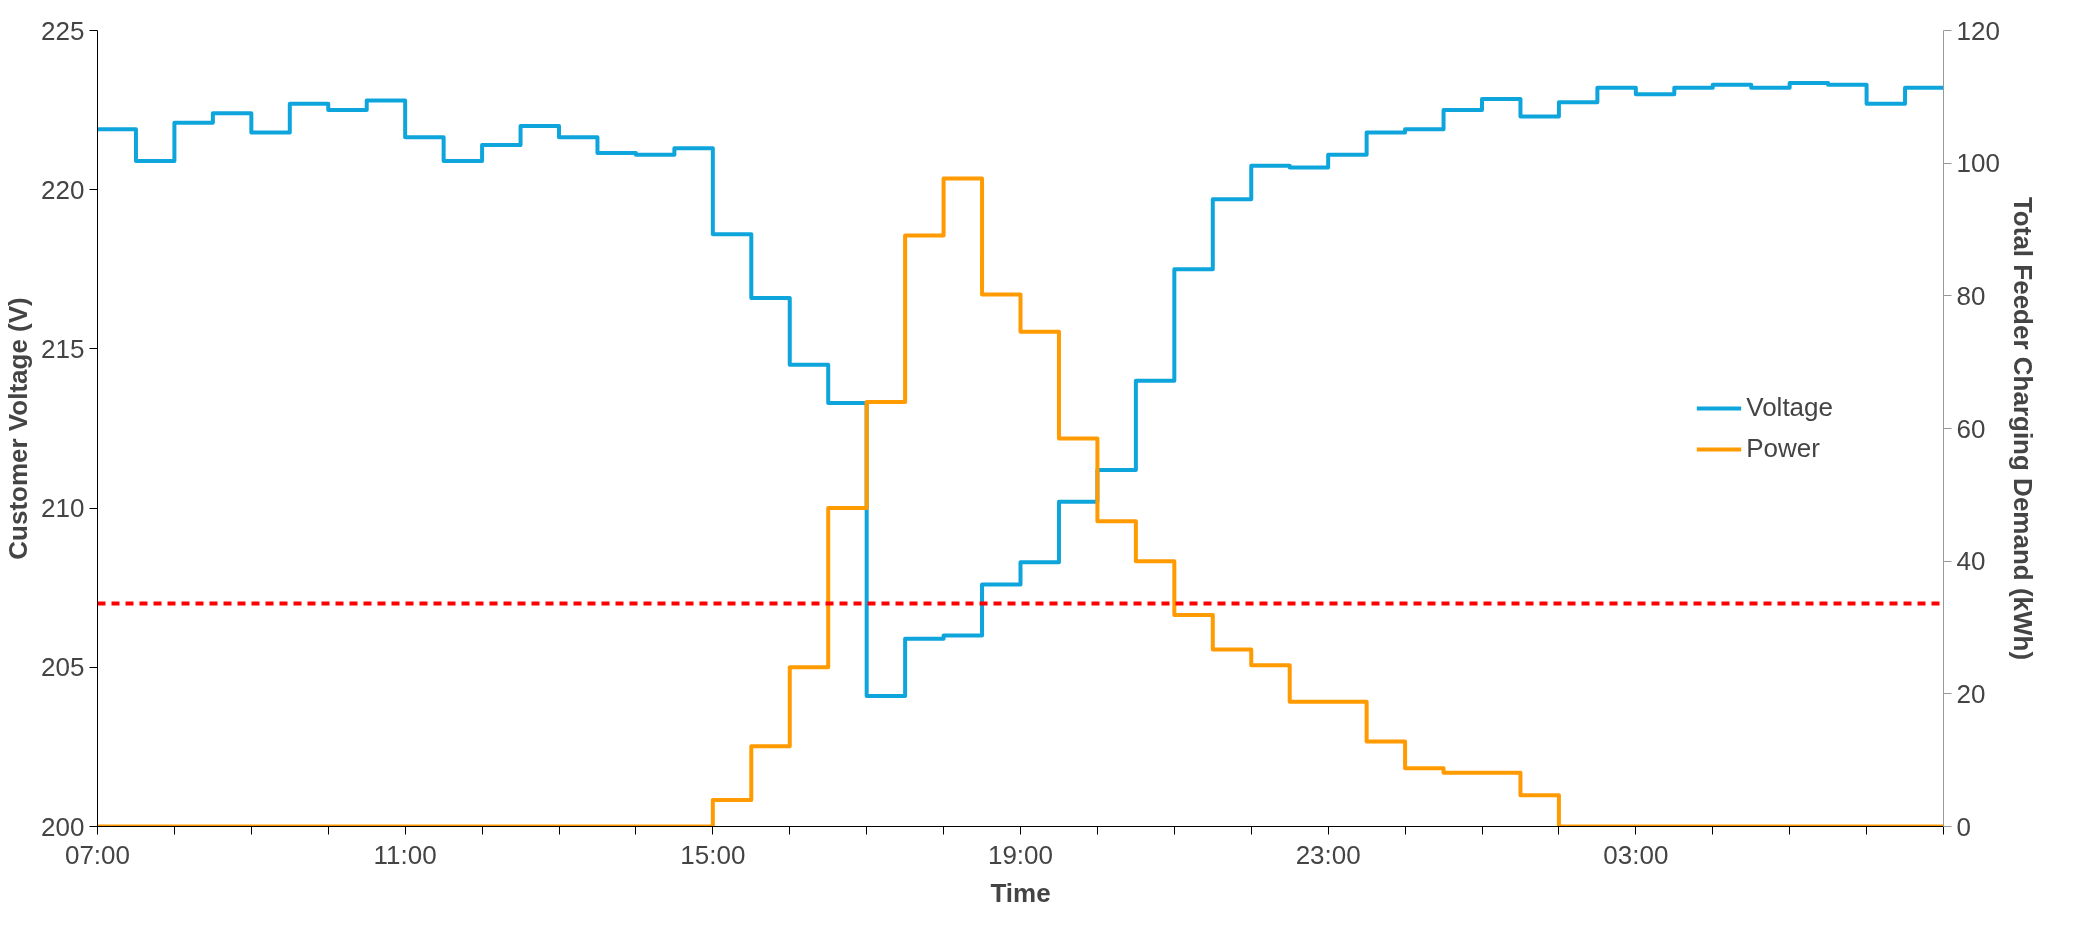  Describe the element at coordinates (63, 508) in the screenshot. I see `y-tick-label: 210` at that location.